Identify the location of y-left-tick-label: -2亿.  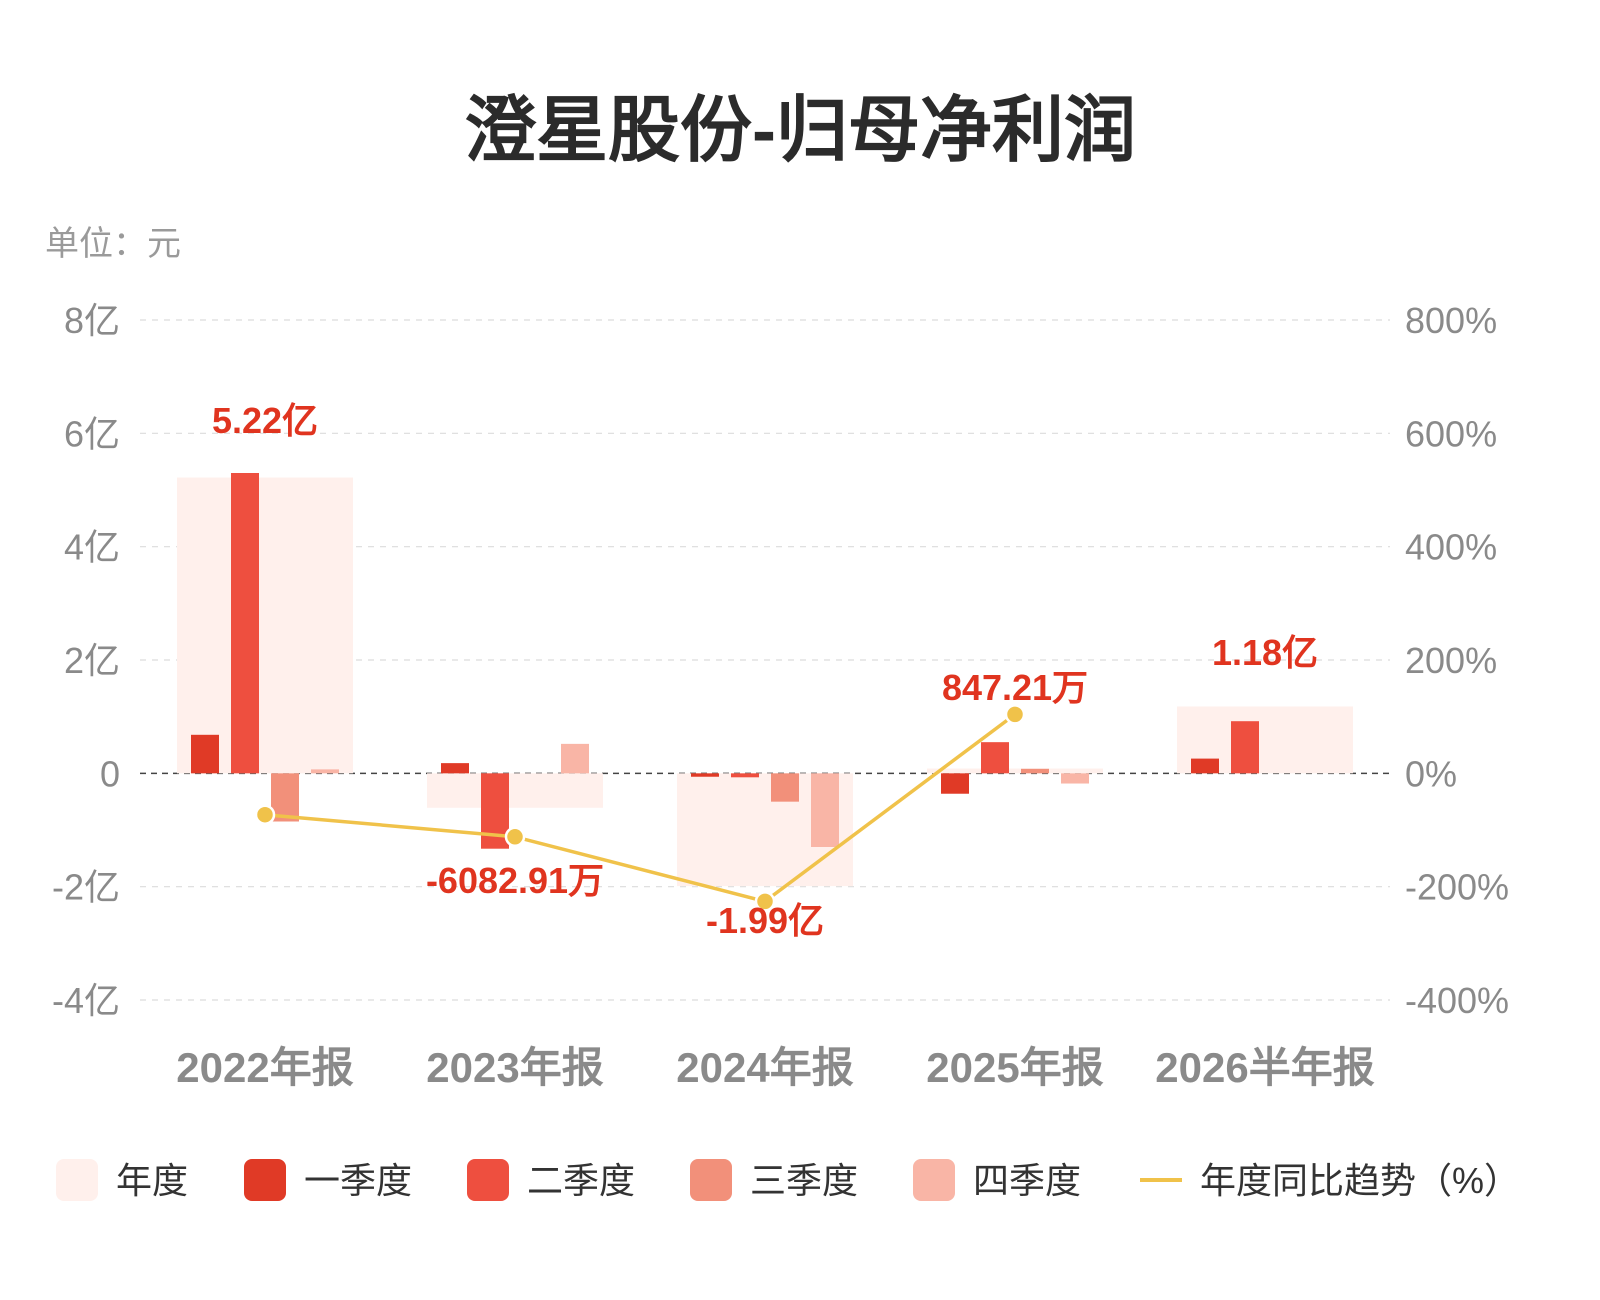
(86, 887).